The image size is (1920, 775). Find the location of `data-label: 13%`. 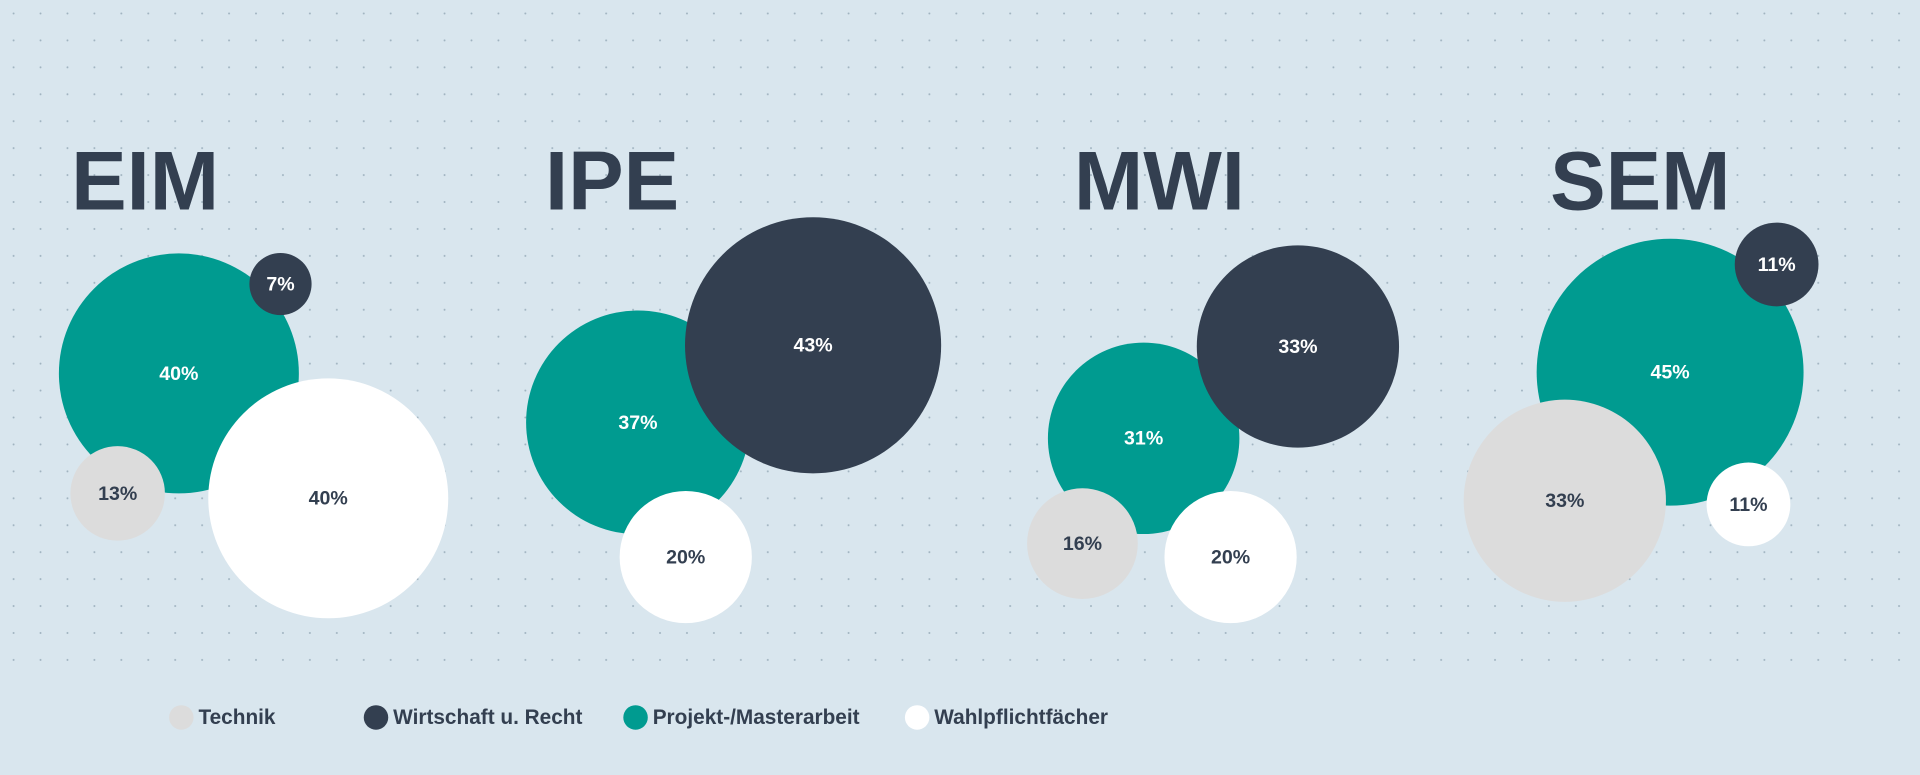

data-label: 13% is located at coordinates (117, 494).